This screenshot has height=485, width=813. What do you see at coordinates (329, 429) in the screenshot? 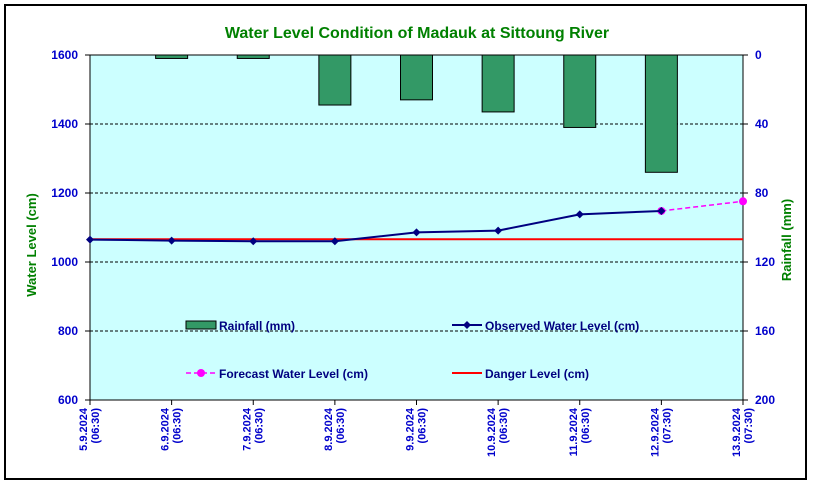
I see `x-tick-label: 8.9.2024` at bounding box center [329, 429].